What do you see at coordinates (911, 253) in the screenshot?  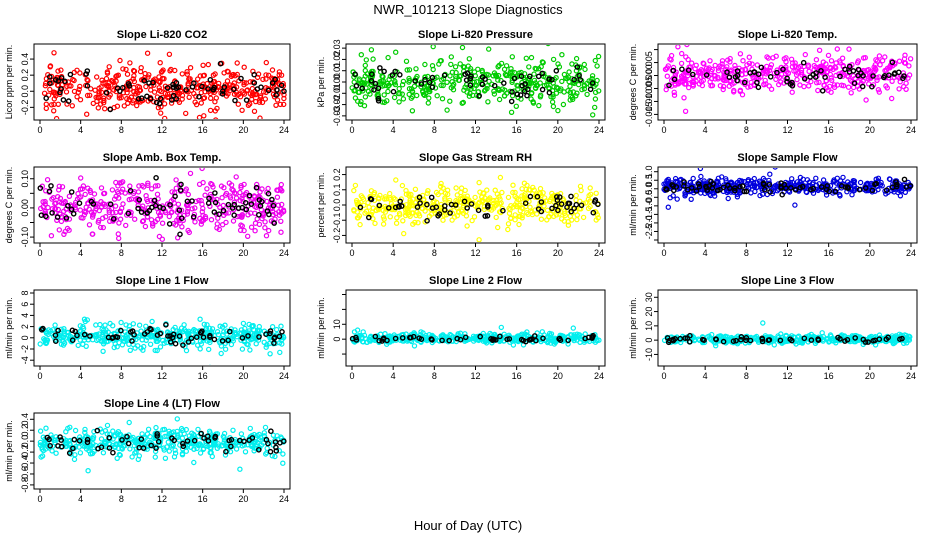 I see `x-tick-label: 24` at bounding box center [911, 253].